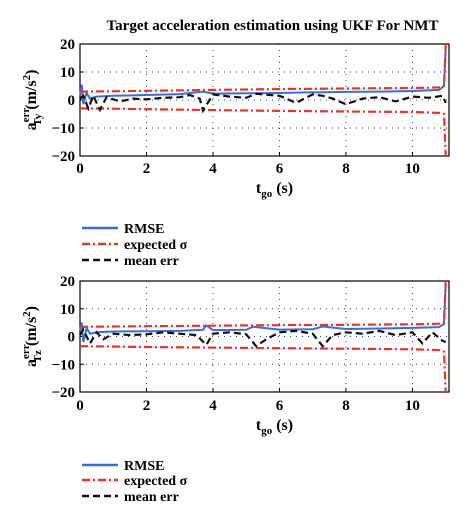  What do you see at coordinates (32, 100) in the screenshot?
I see `y-axis-label: aerrTy (m/s2)` at bounding box center [32, 100].